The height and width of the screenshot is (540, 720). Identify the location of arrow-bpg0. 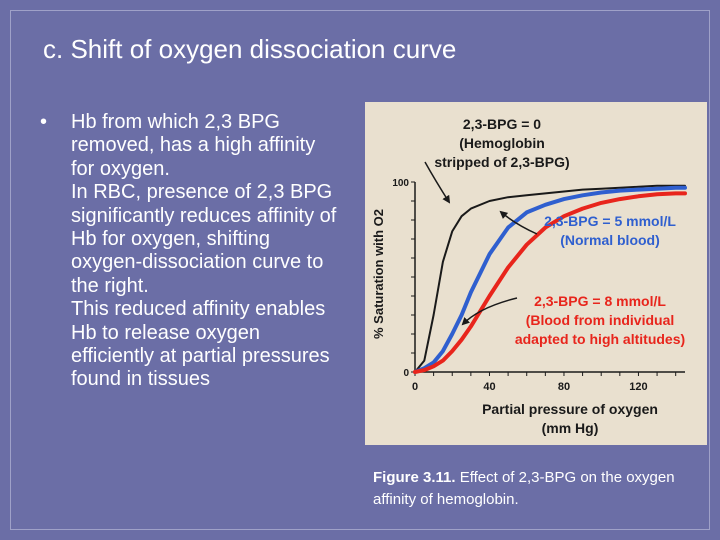
(437, 182).